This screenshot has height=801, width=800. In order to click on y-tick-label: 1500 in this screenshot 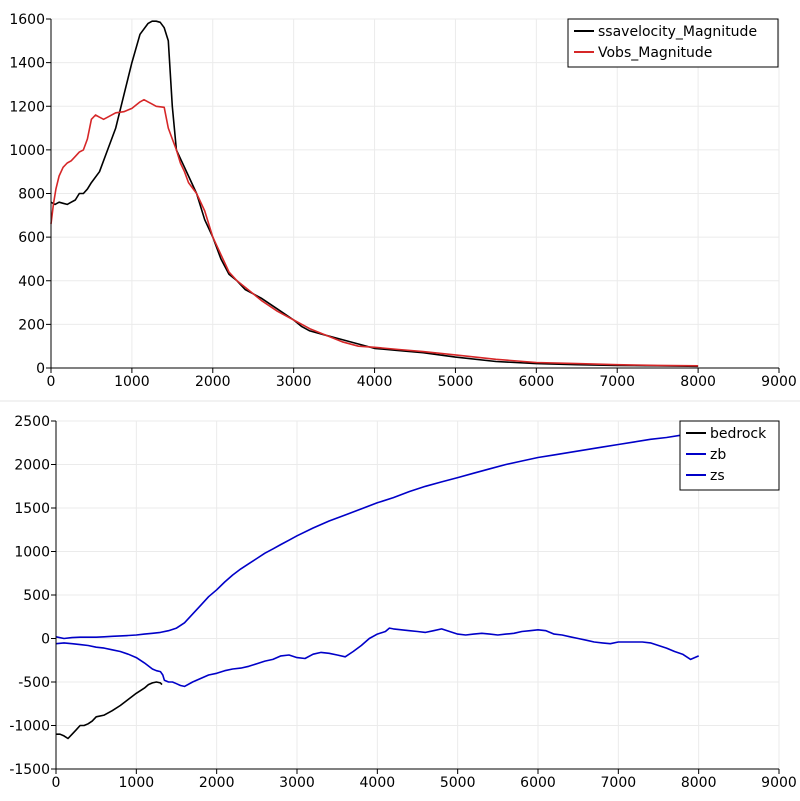, I will do `click(32, 509)`.